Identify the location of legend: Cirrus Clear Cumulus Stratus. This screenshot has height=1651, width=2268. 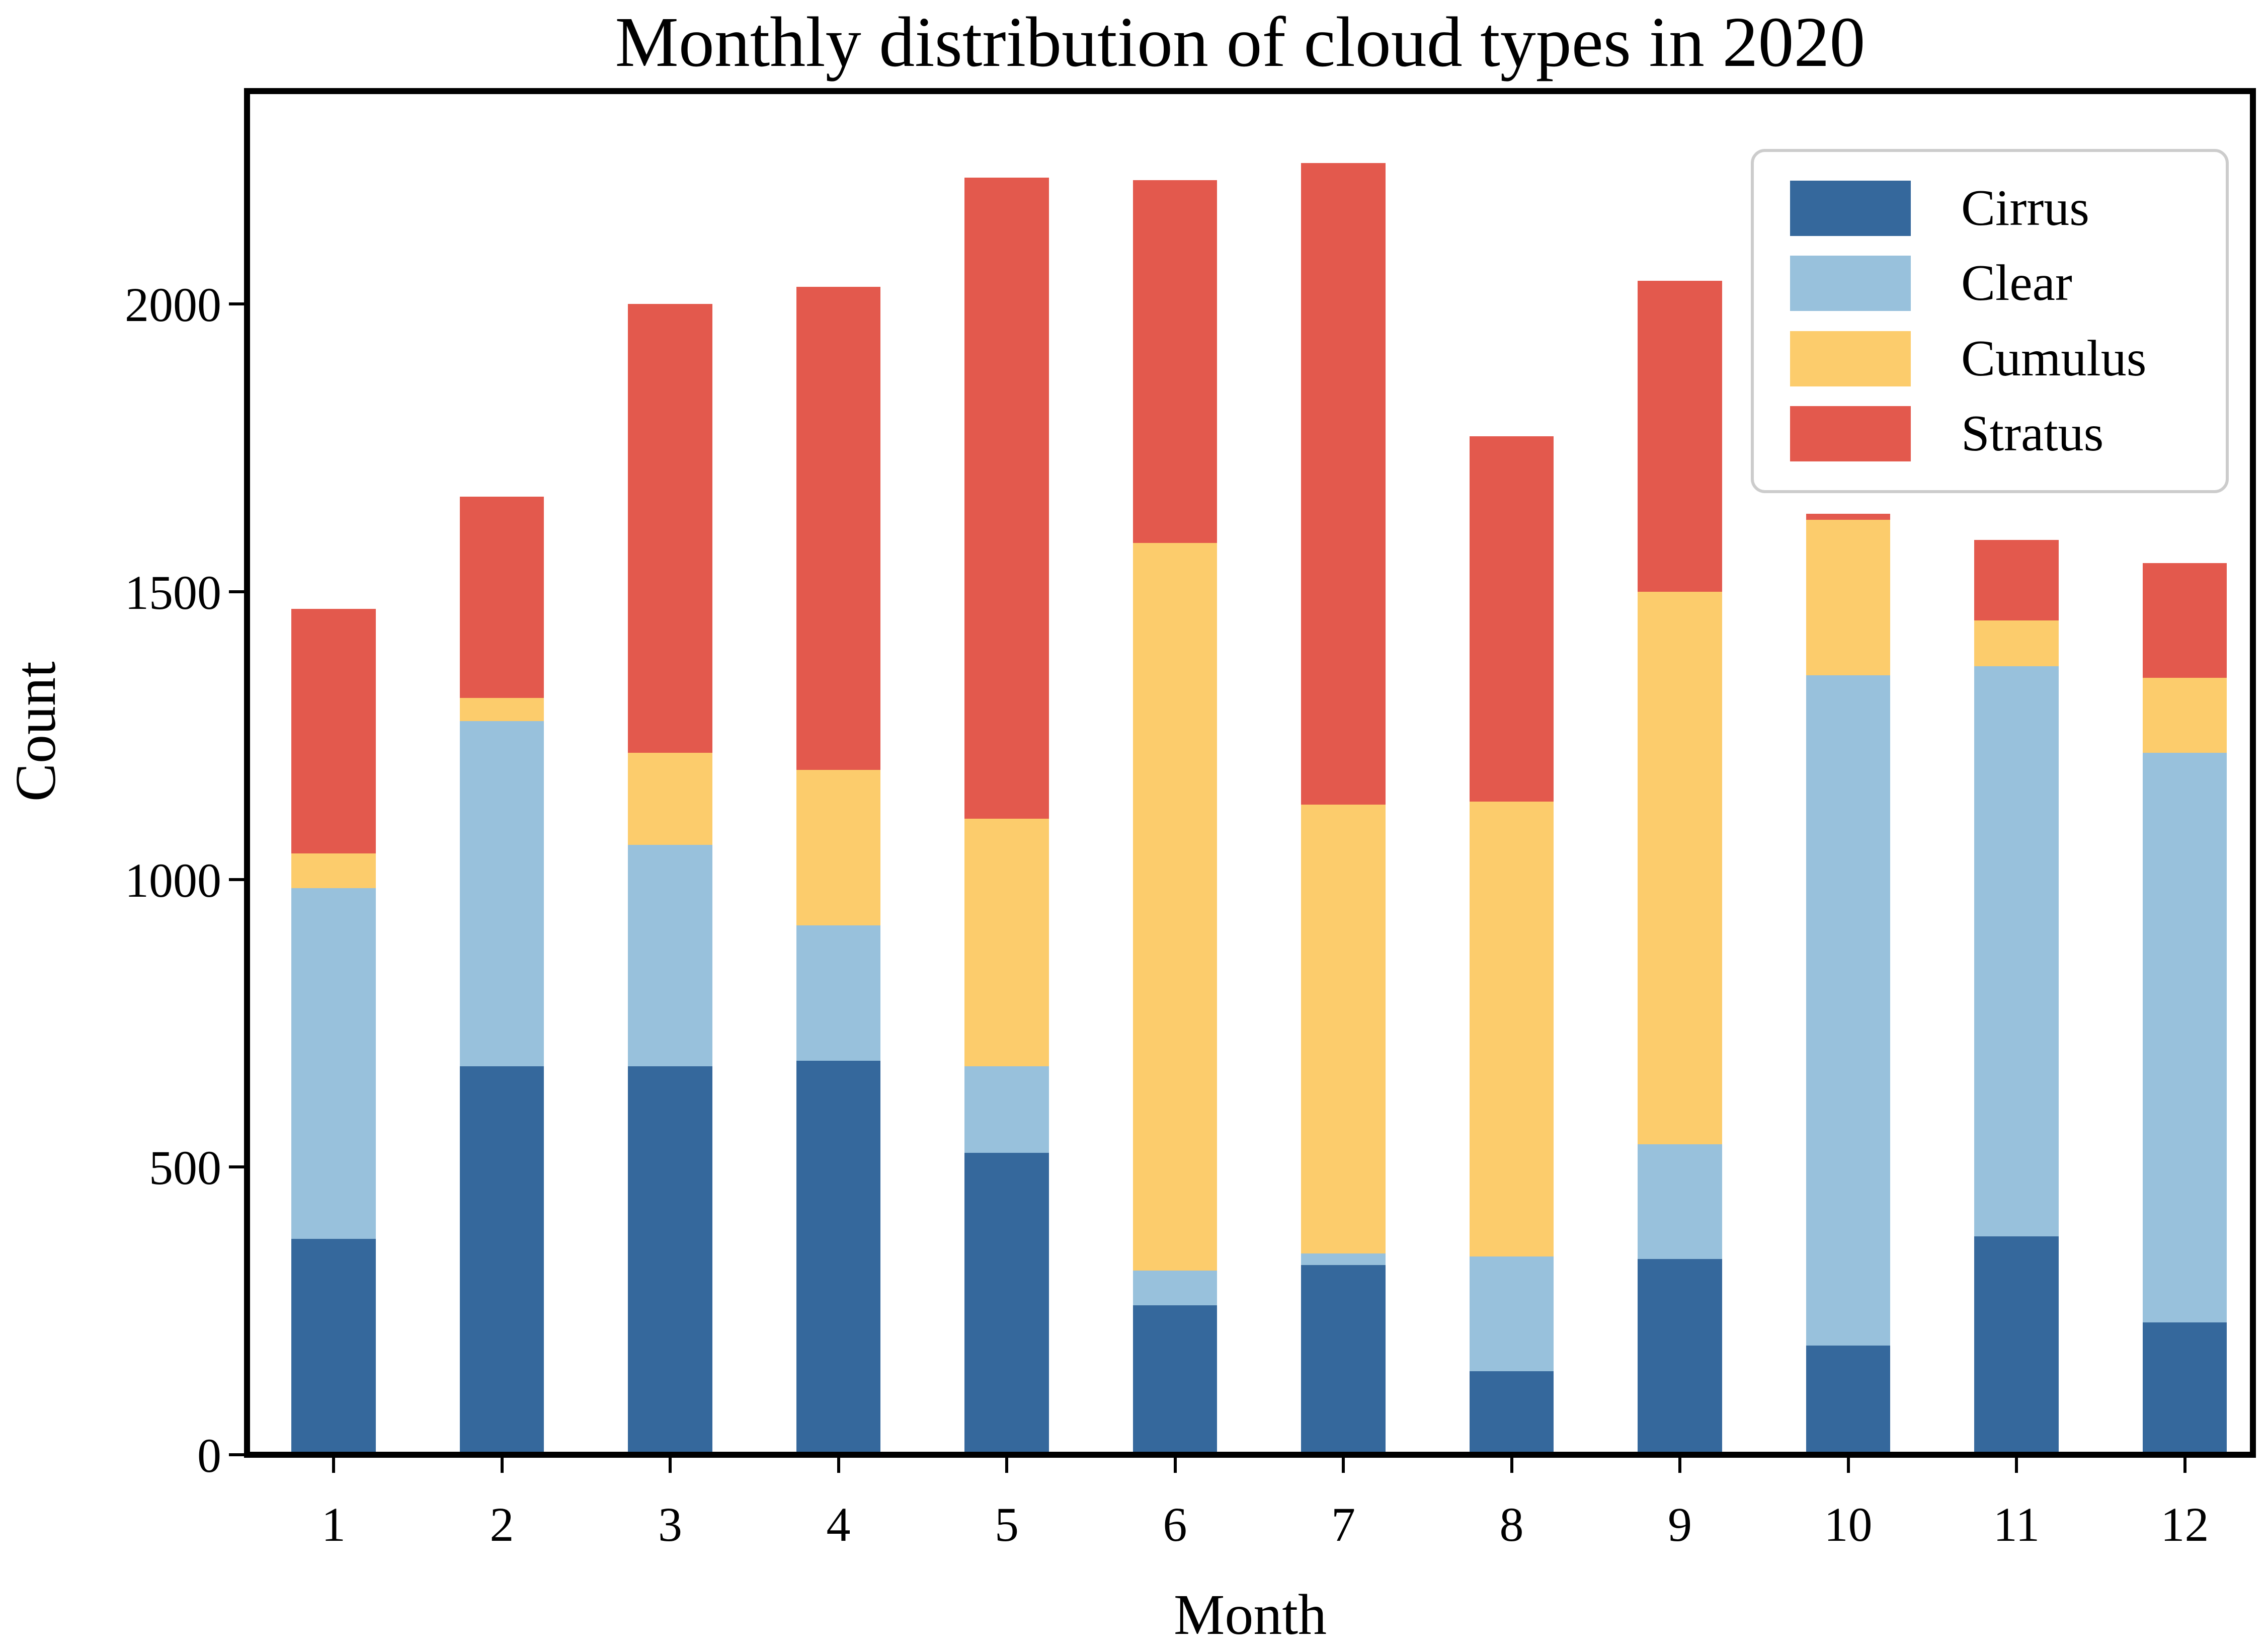
(1990, 321).